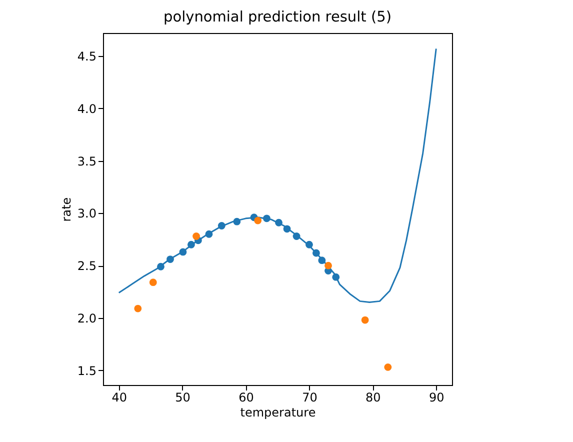 The width and height of the screenshot is (573, 442). What do you see at coordinates (278, 413) in the screenshot?
I see `x-axis-title: temperature` at bounding box center [278, 413].